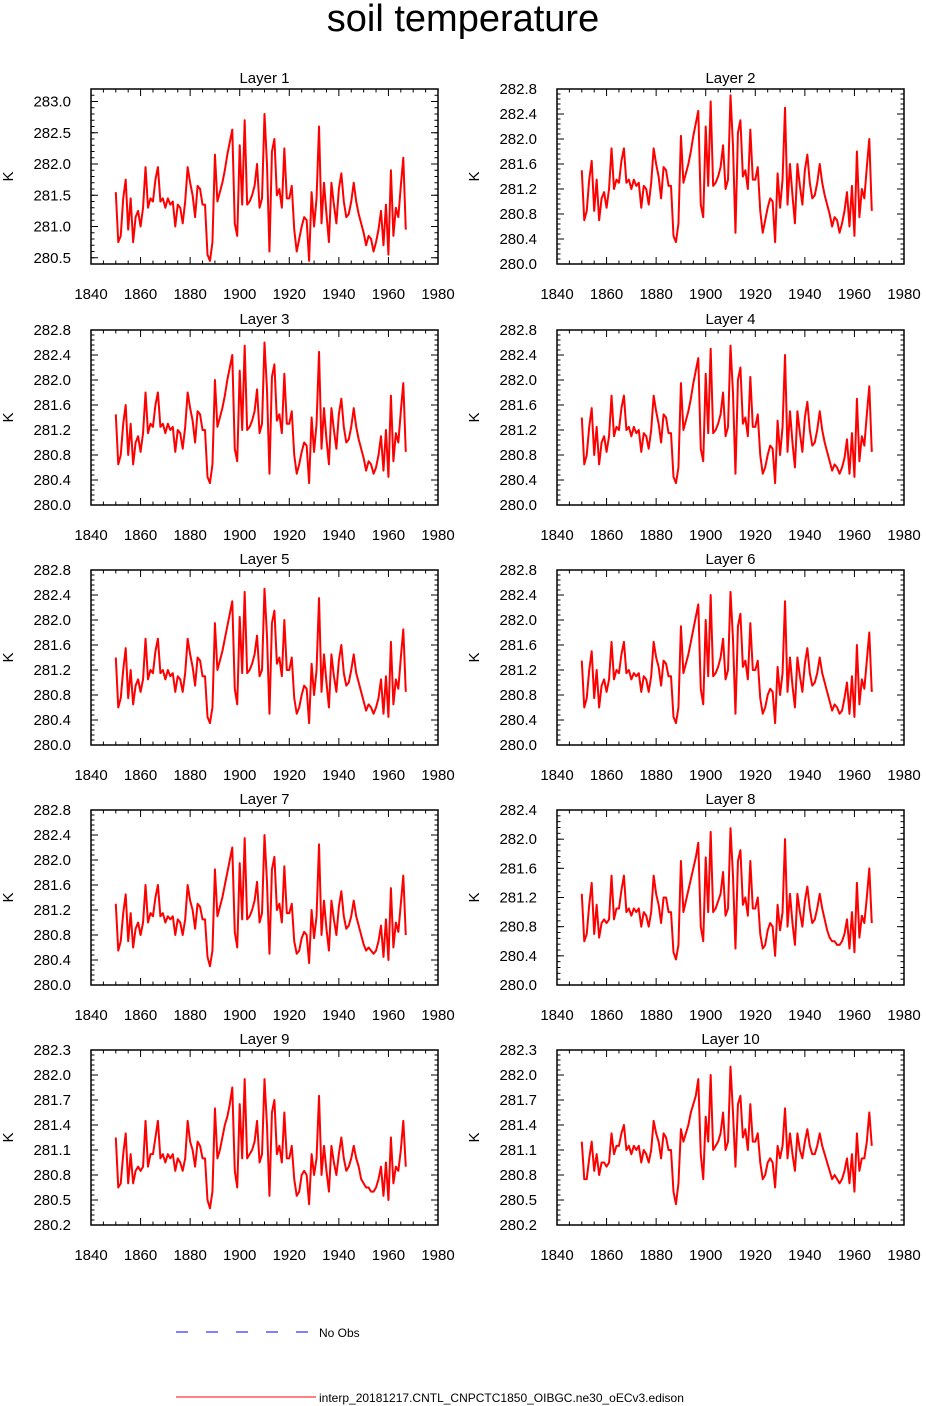  What do you see at coordinates (264, 799) in the screenshot?
I see `chart-title: Layer 7` at bounding box center [264, 799].